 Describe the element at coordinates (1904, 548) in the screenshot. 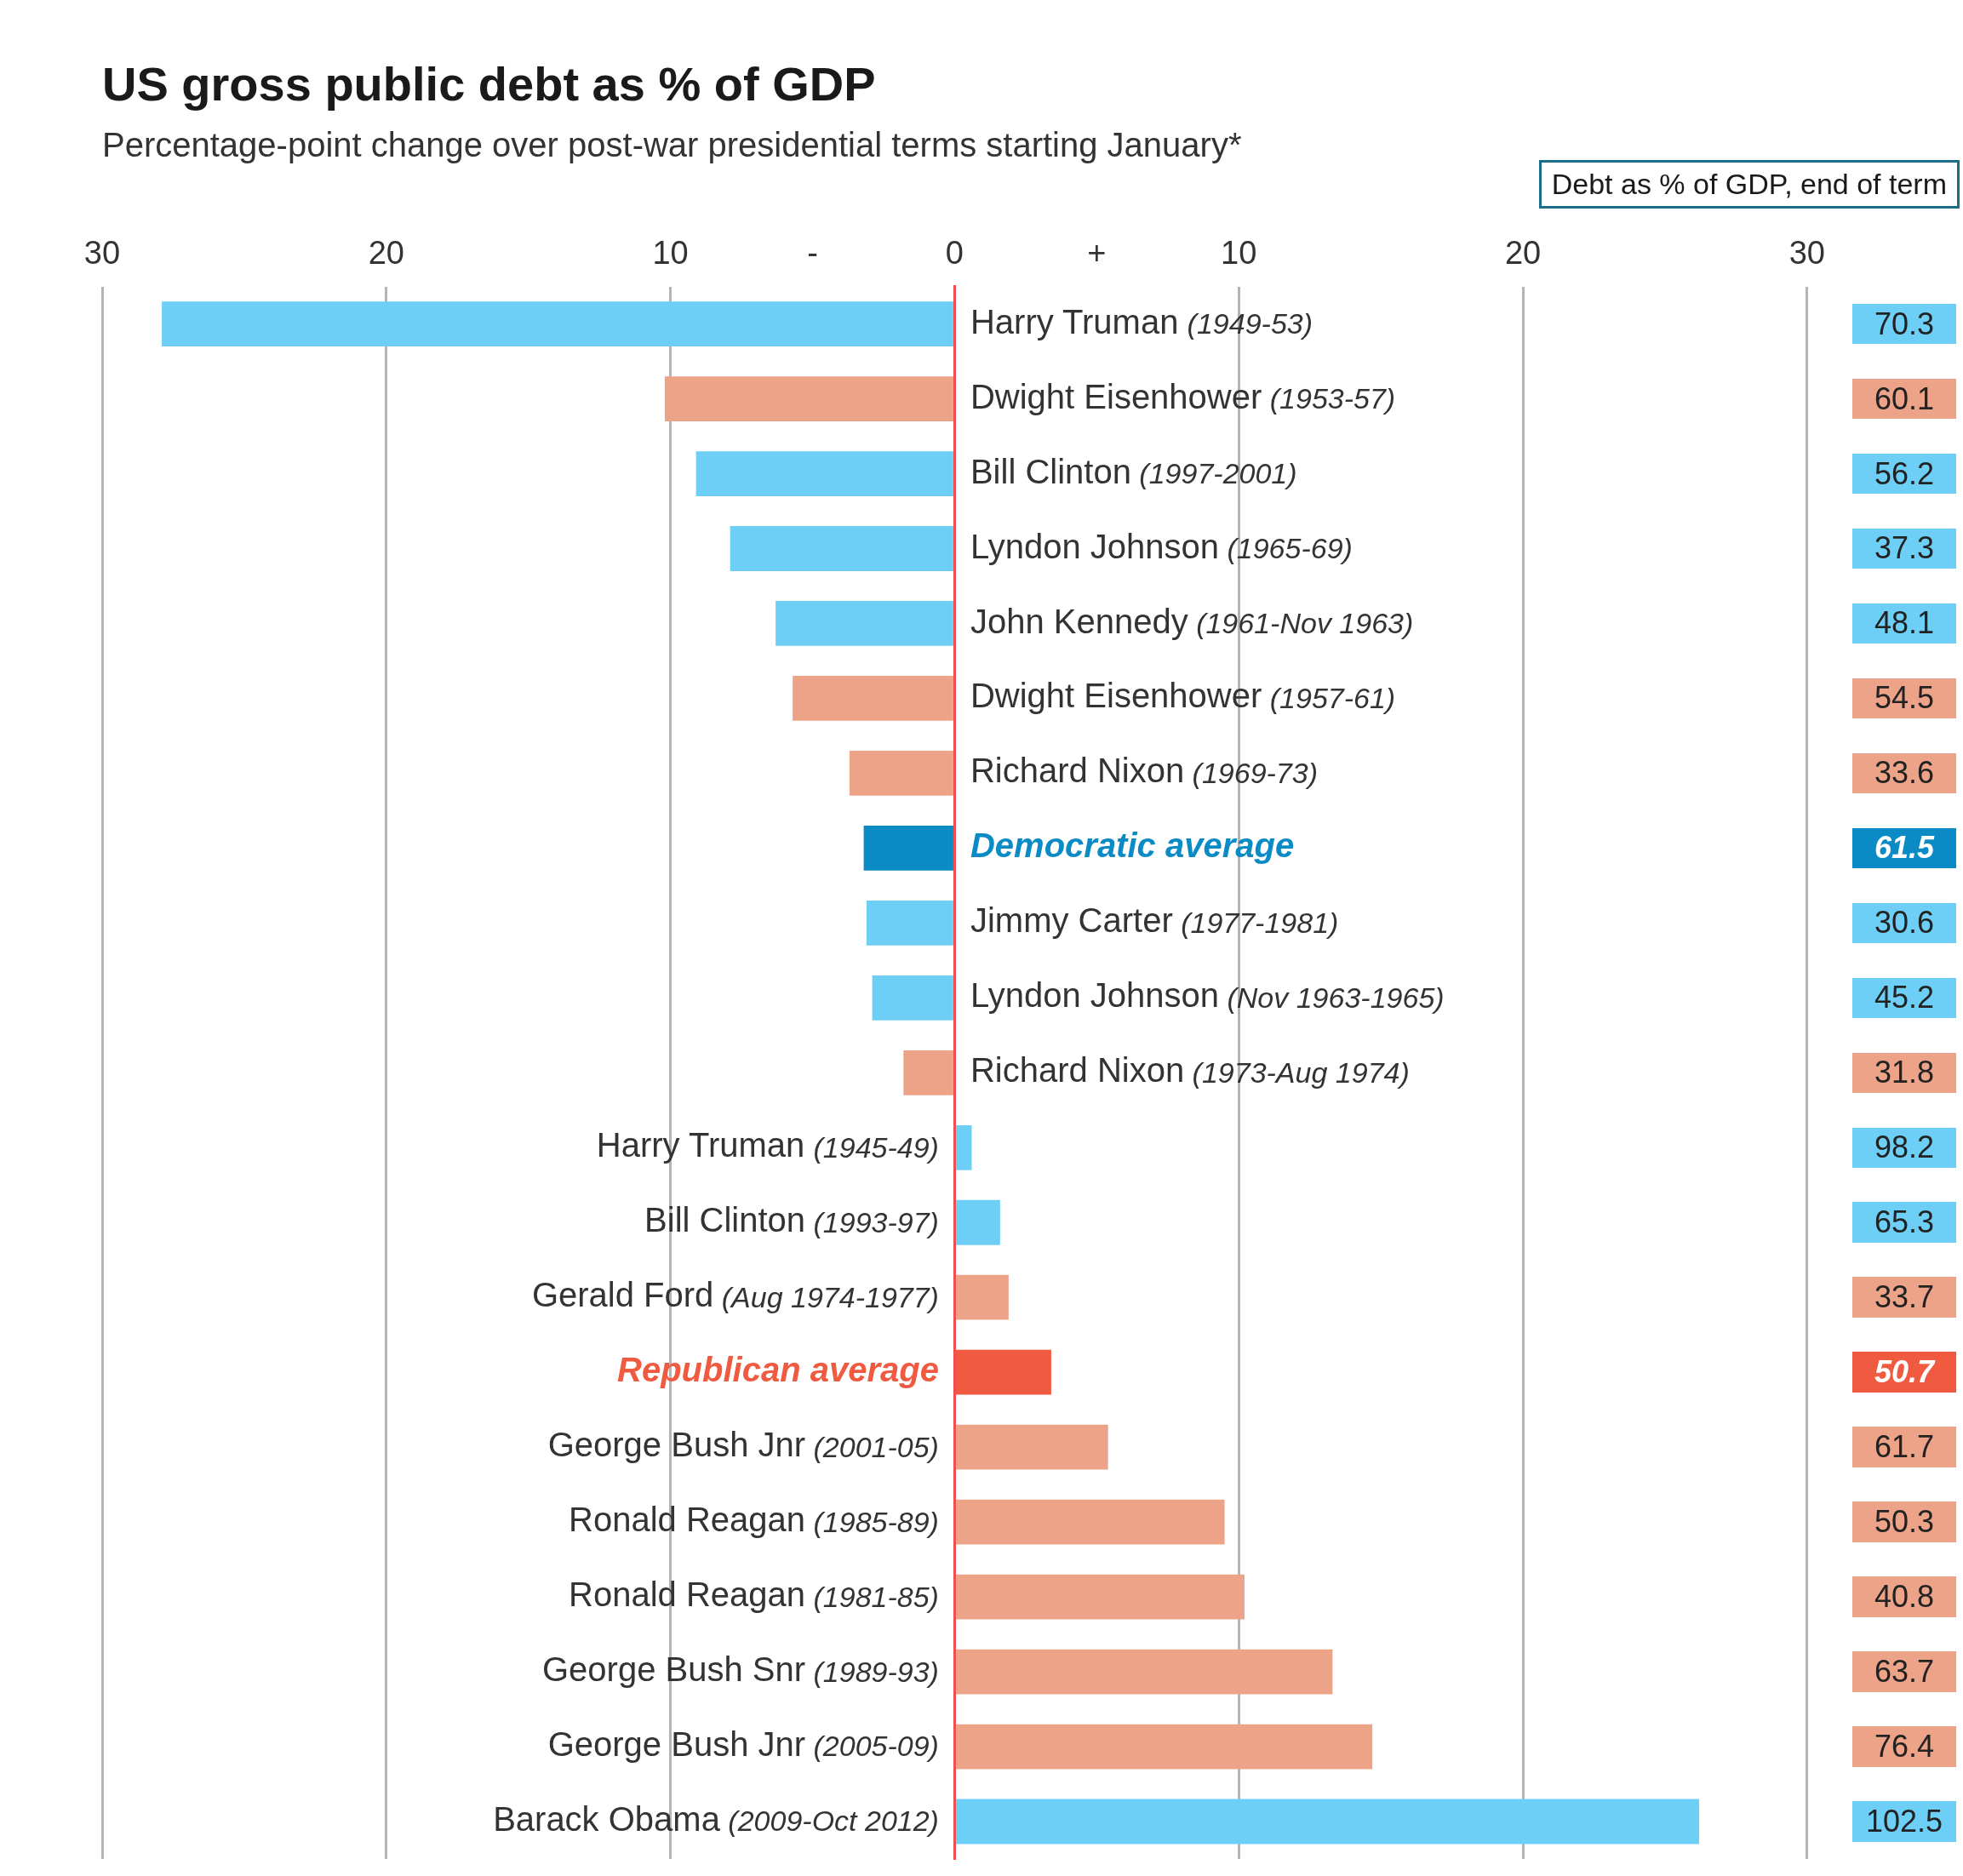

I see `data-label: 37.3` at that location.